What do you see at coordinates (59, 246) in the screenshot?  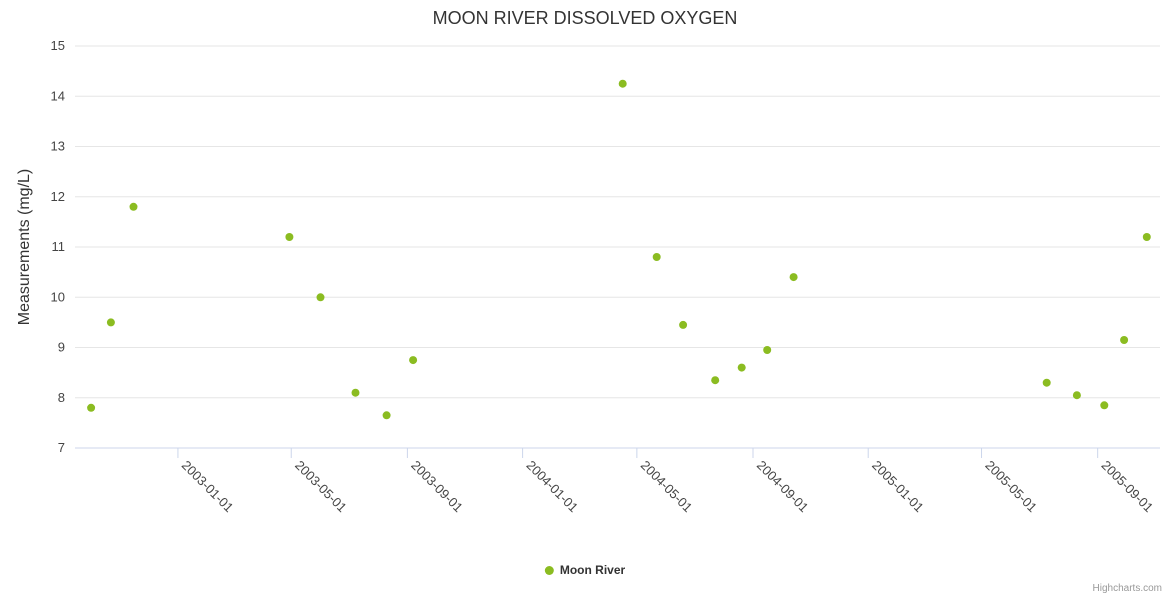 I see `y-axis-label: 11` at bounding box center [59, 246].